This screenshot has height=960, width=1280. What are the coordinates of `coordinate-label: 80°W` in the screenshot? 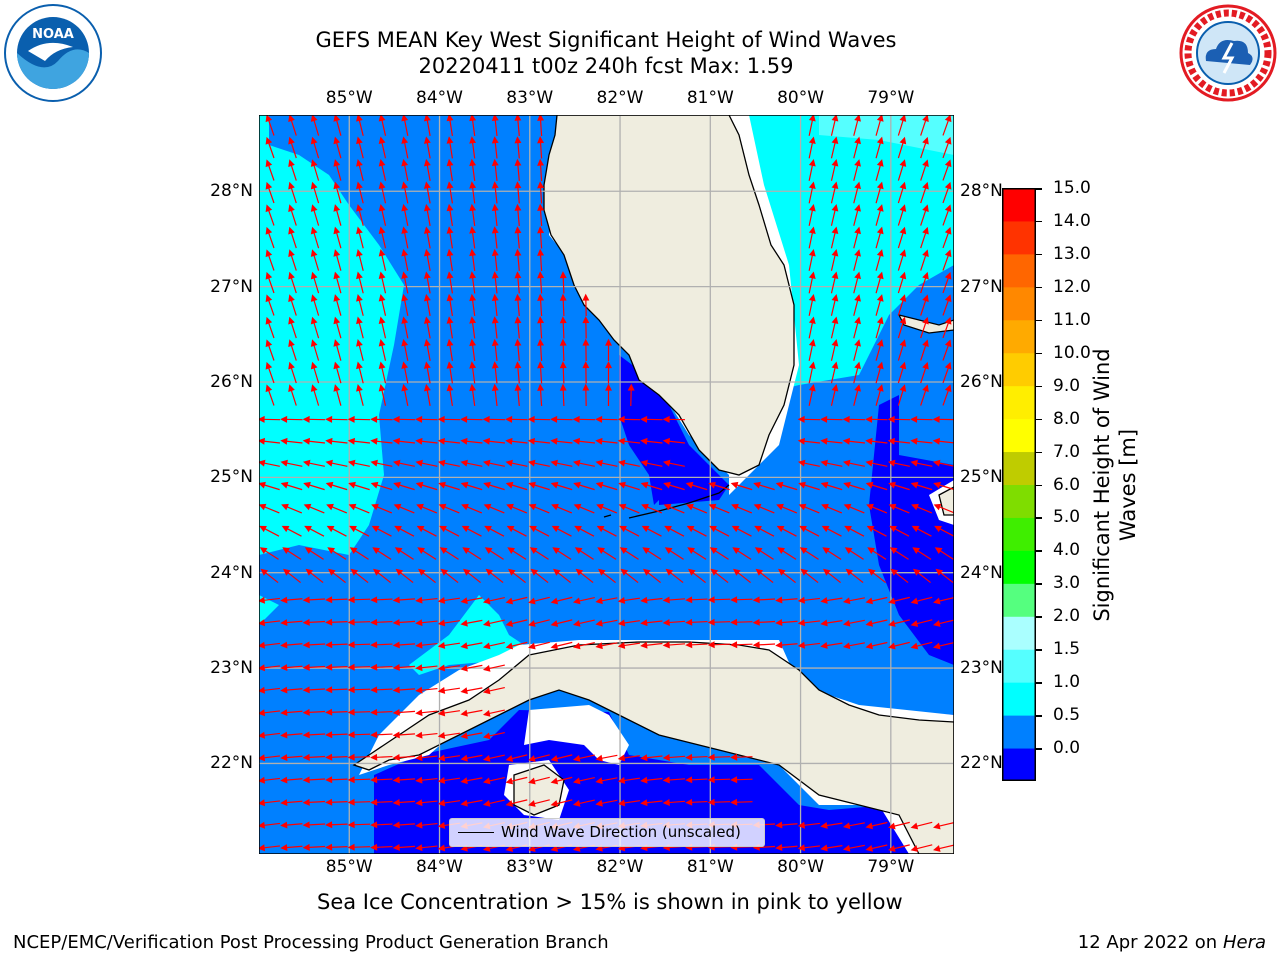 It's located at (801, 867).